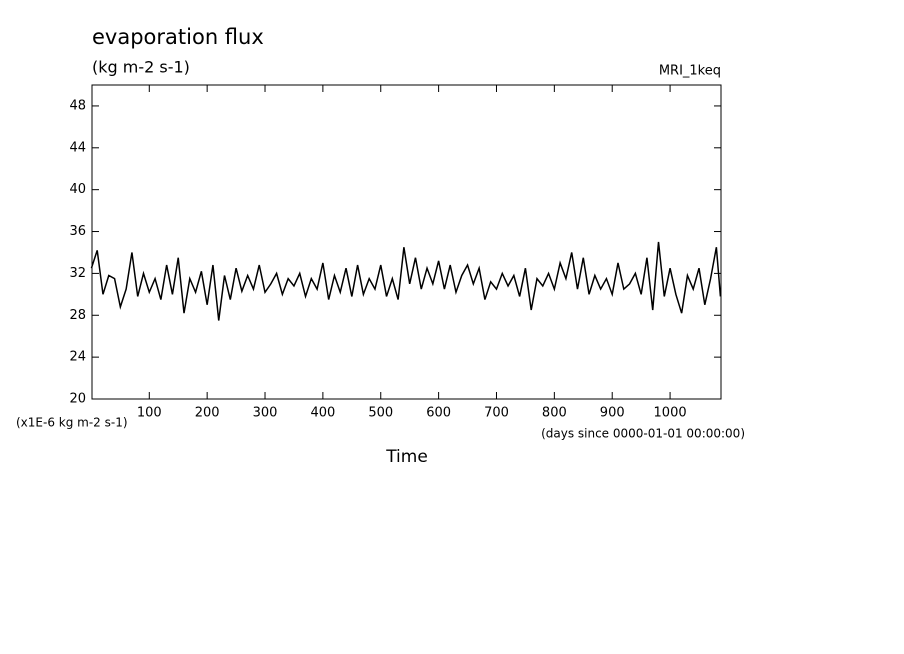 Image resolution: width=904 pixels, height=654 pixels. What do you see at coordinates (554, 413) in the screenshot?
I see `x-tick-label: 800` at bounding box center [554, 413].